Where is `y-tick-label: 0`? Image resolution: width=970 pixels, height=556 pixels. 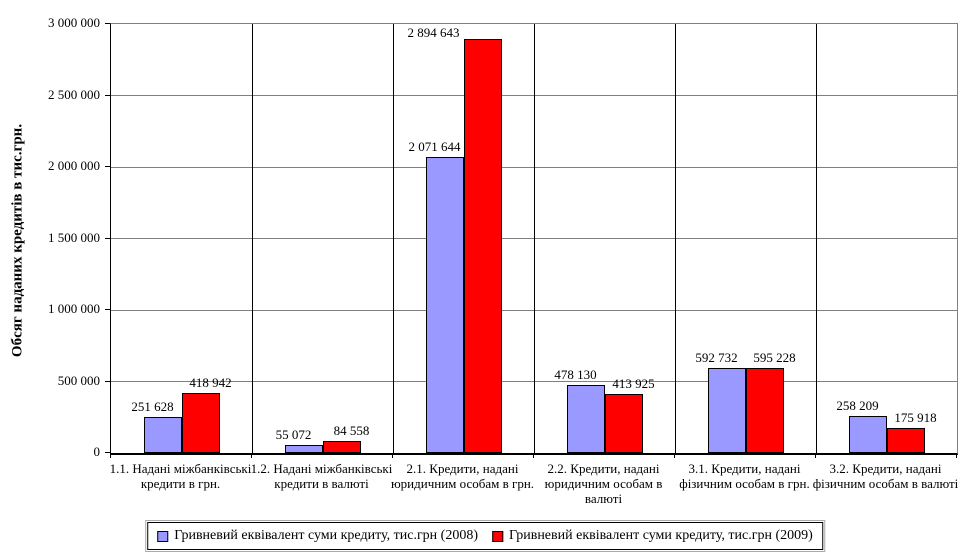
y-tick-label: 0 is located at coordinates (97, 451).